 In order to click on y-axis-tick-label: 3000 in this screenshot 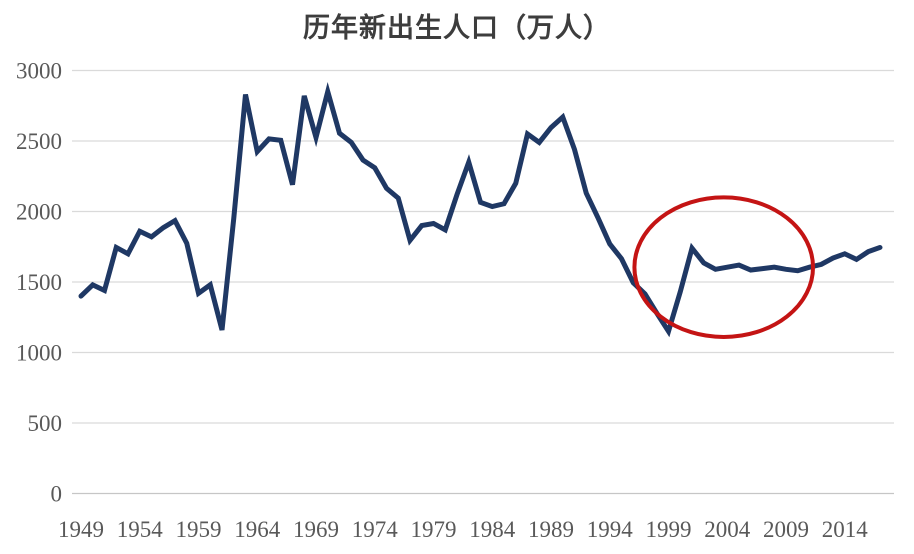, I will do `click(39, 71)`.